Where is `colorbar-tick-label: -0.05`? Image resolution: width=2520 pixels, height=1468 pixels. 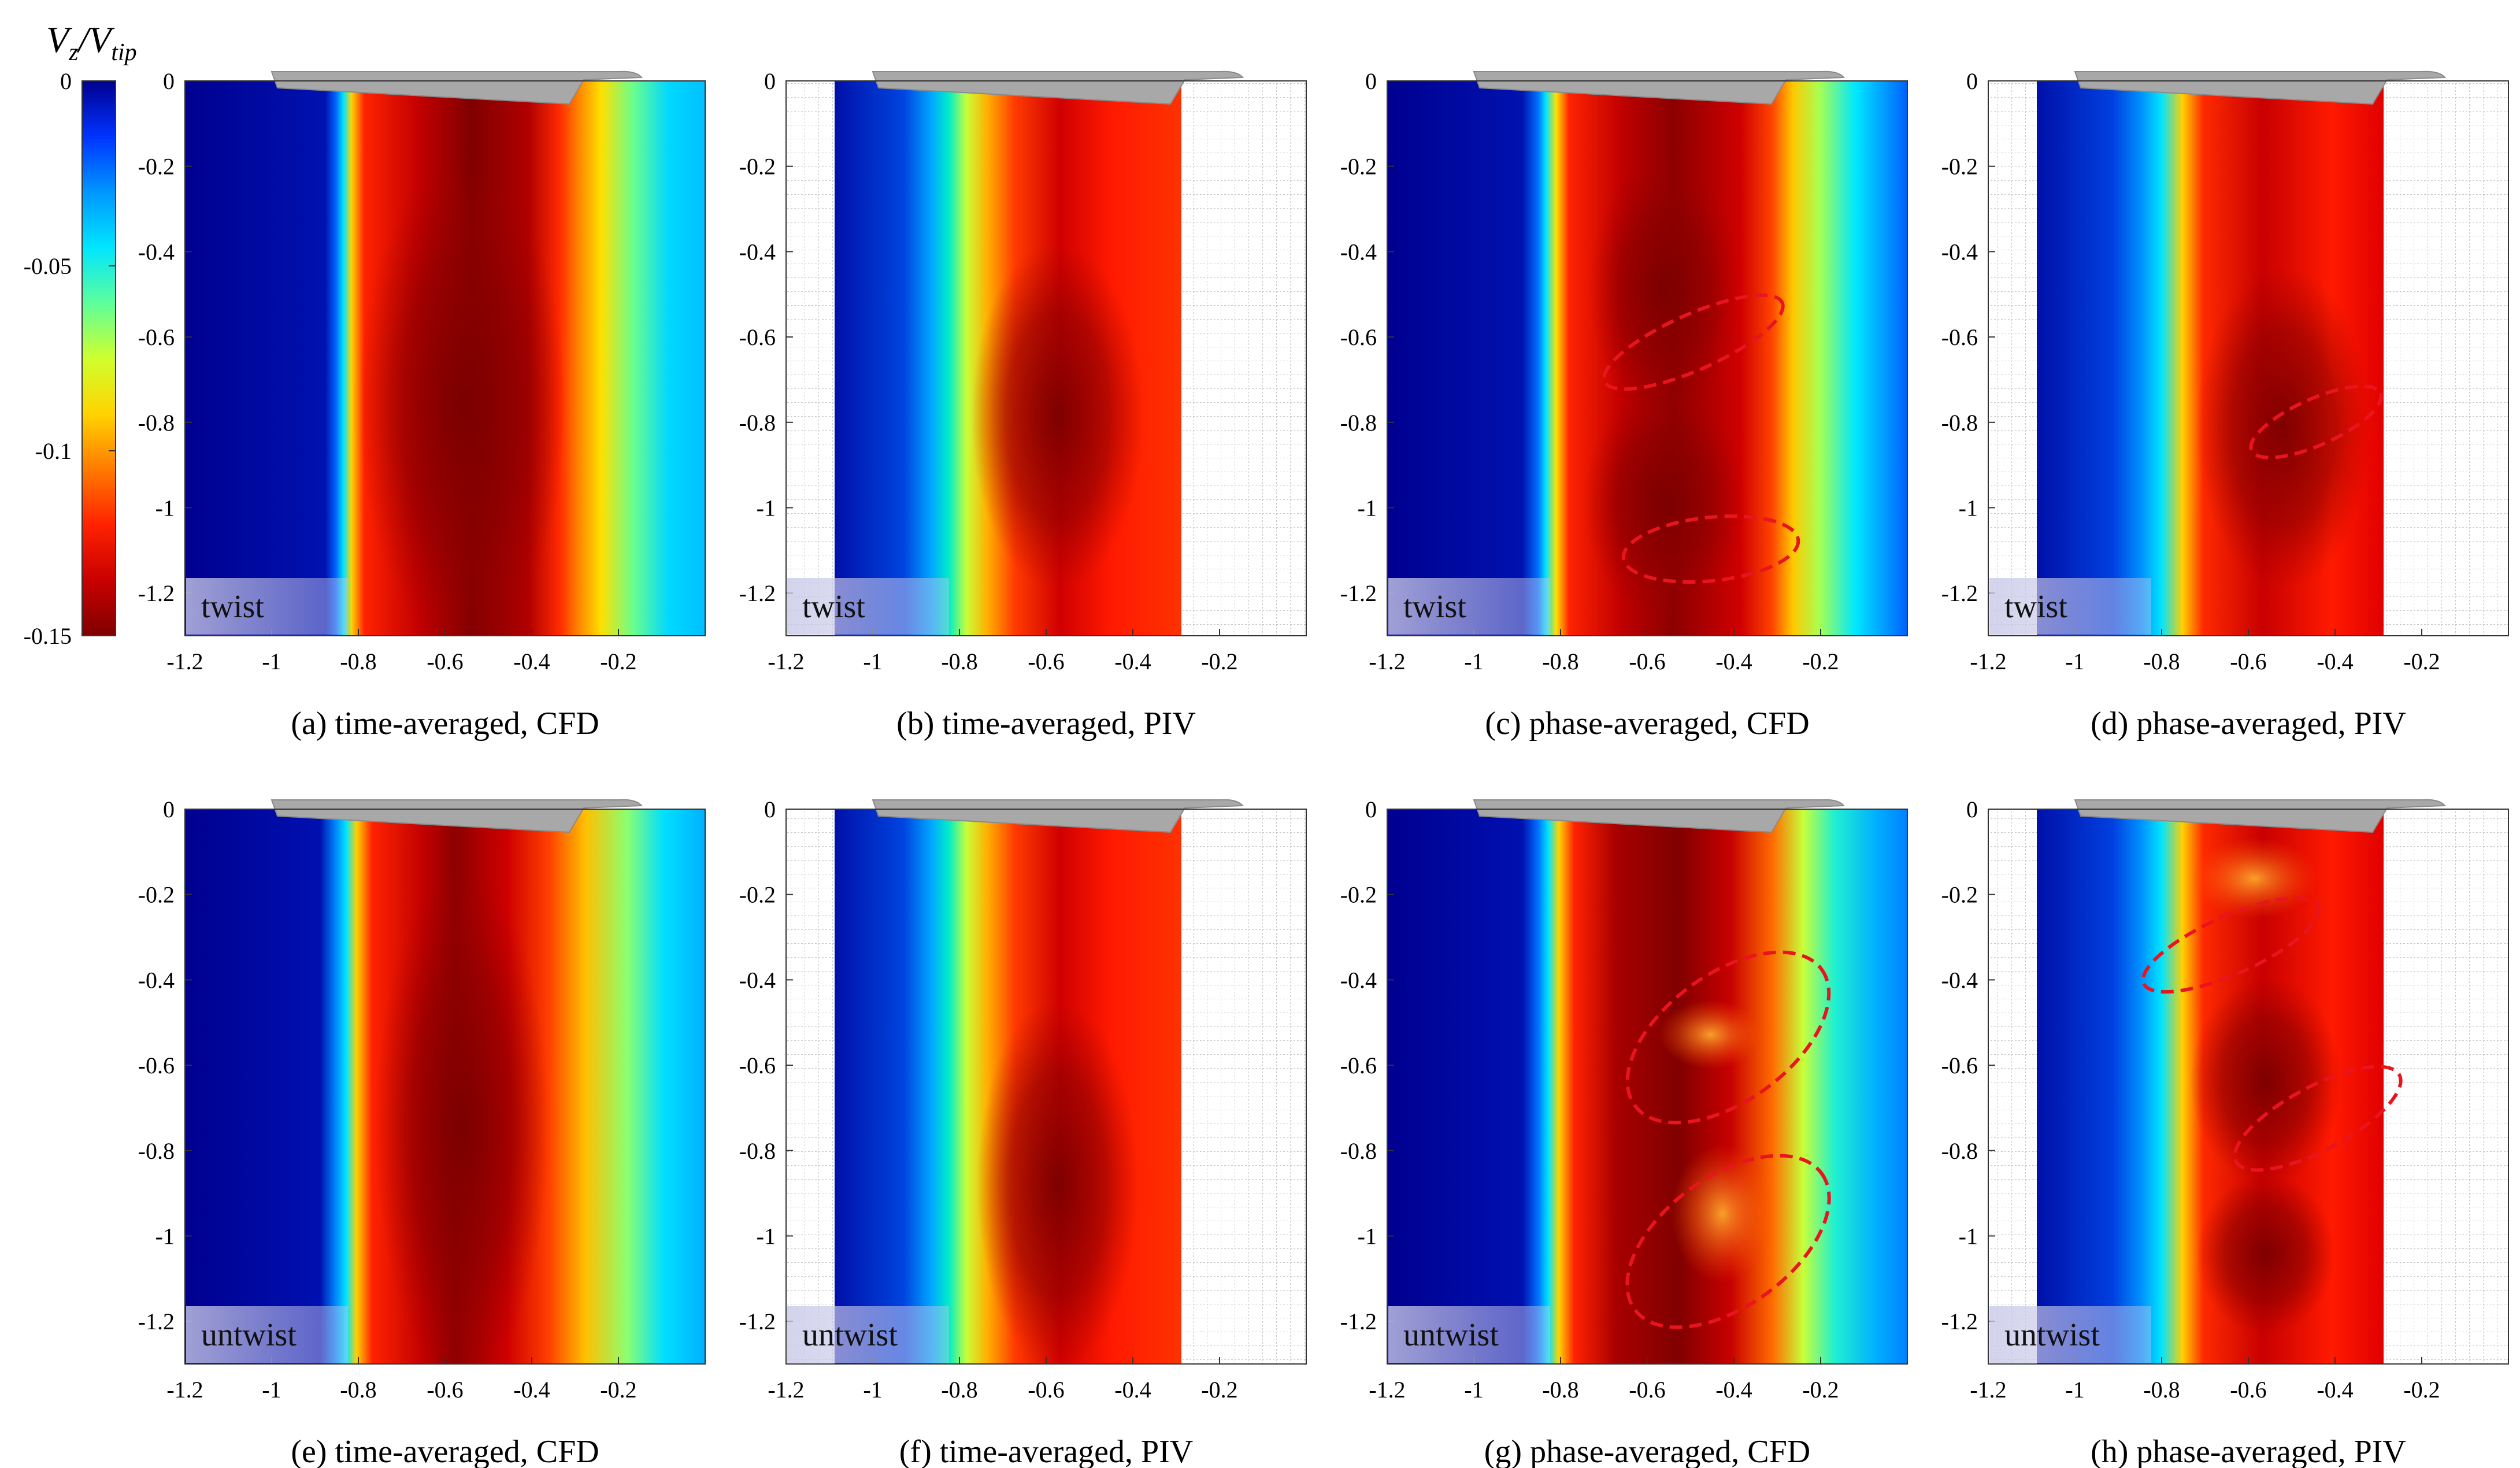
colorbar-tick-label: -0.05 is located at coordinates (48, 266).